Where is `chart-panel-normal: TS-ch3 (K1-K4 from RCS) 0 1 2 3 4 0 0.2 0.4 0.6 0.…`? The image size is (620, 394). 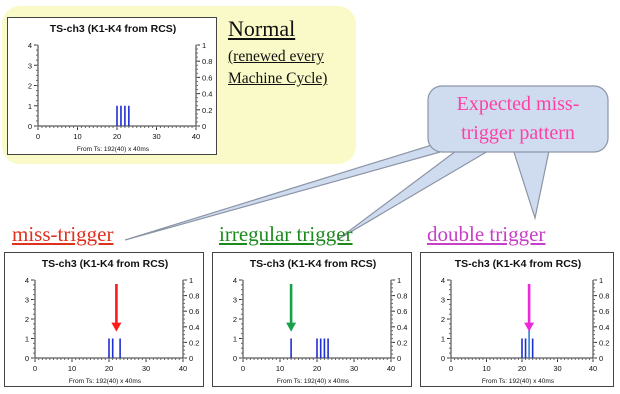
chart-panel-normal: TS-ch3 (K1-K4 from RCS) 0 1 2 3 4 0 0.2 0.4 0.6 0.… is located at coordinates (112, 86).